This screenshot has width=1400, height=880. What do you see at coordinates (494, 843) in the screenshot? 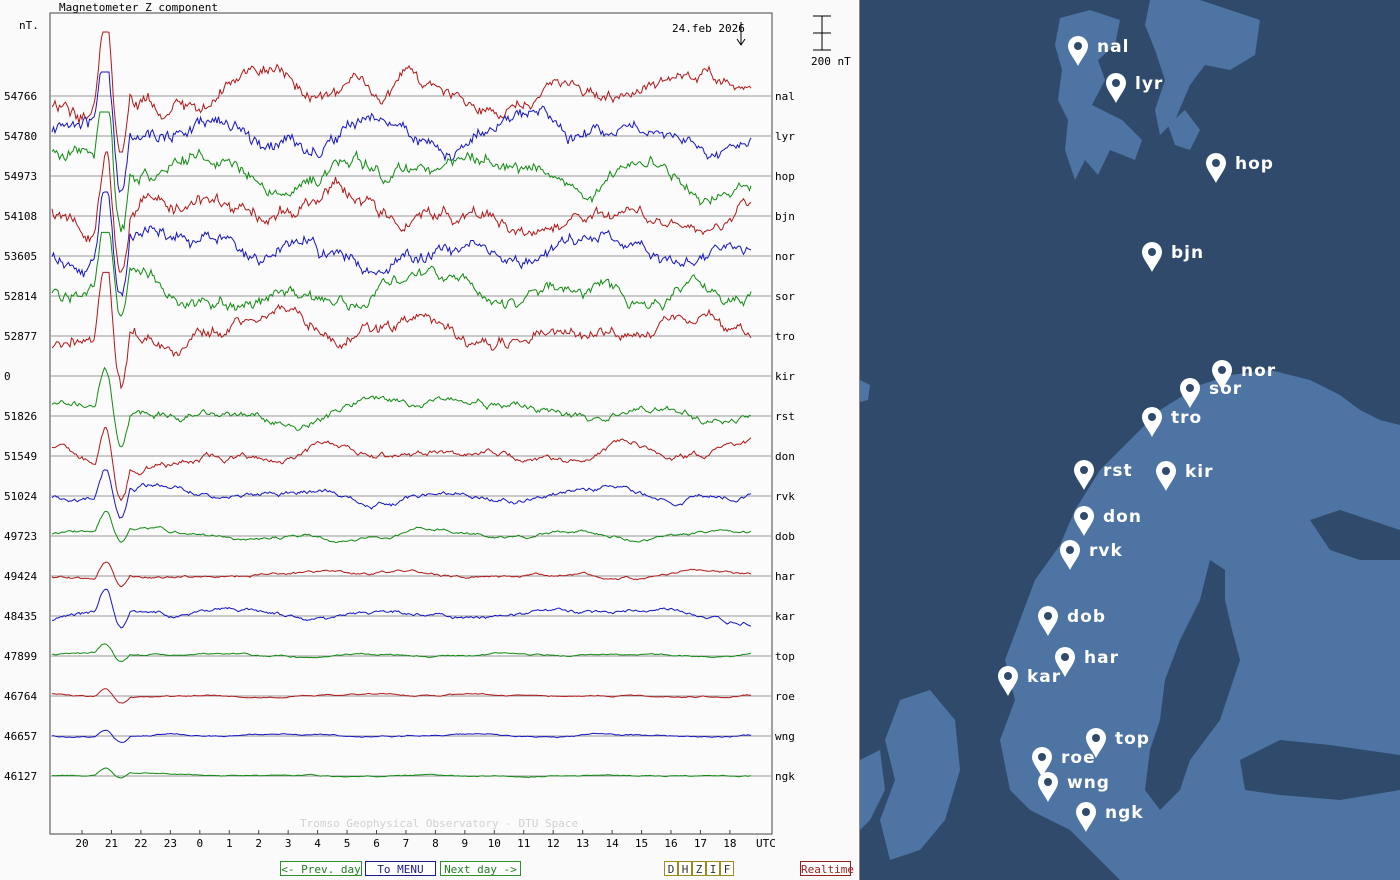
I see `time-tick-label: 10` at bounding box center [494, 843].